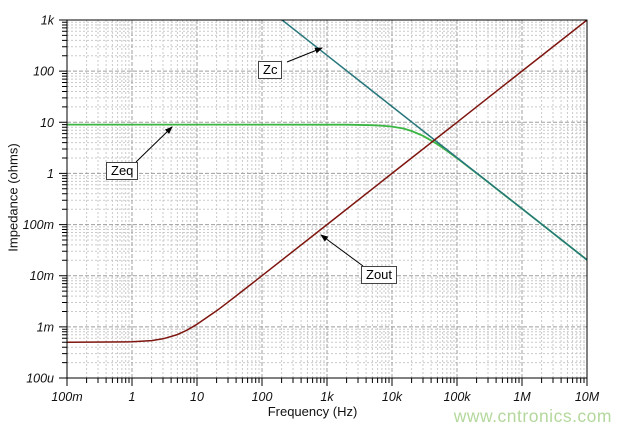 This screenshot has width=625, height=436. I want to click on annotation-arrow-zeq, so click(154, 144).